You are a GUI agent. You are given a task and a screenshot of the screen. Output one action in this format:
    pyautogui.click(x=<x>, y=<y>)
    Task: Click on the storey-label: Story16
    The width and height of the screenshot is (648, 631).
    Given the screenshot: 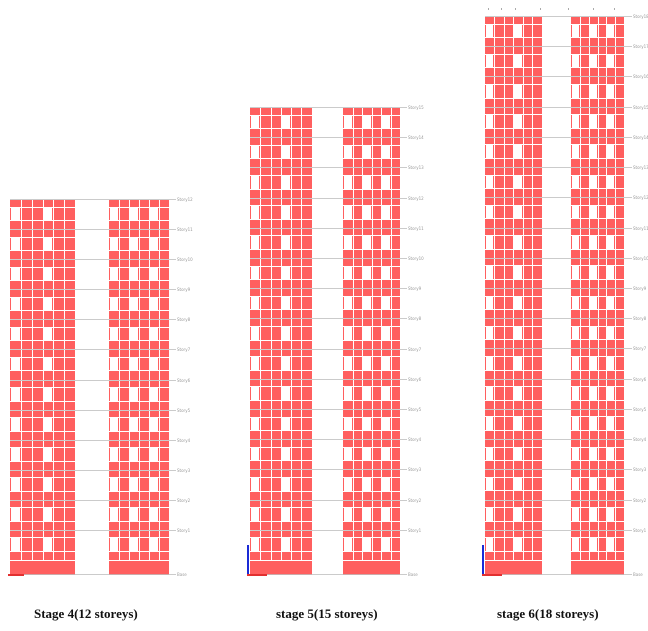 What is the action you would take?
    pyautogui.click(x=640, y=77)
    